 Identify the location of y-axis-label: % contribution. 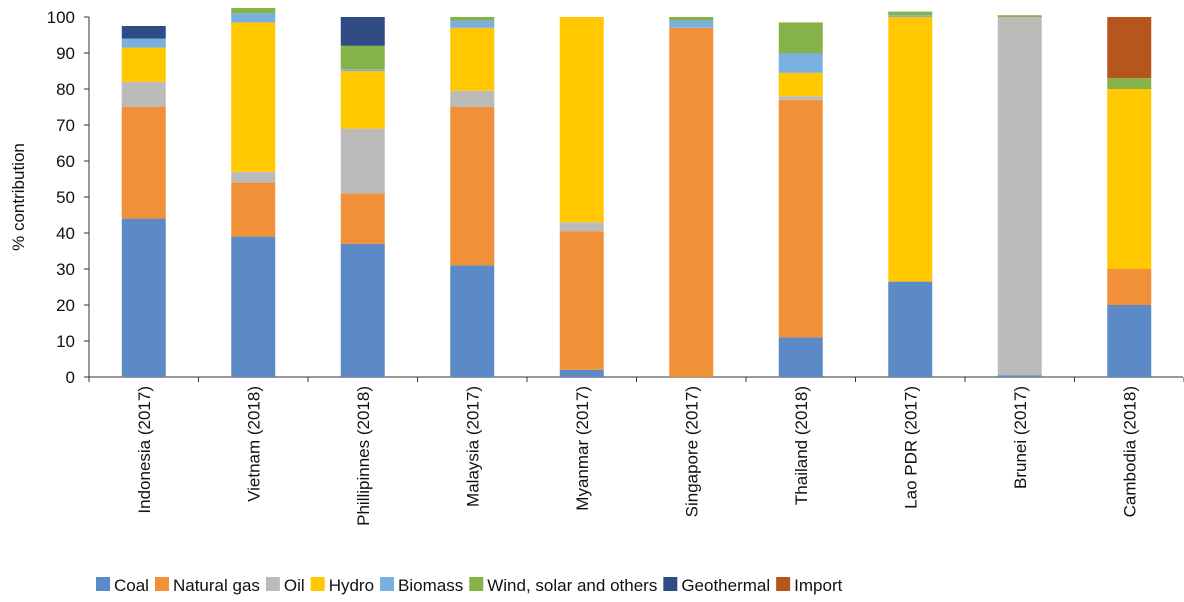
(18, 197).